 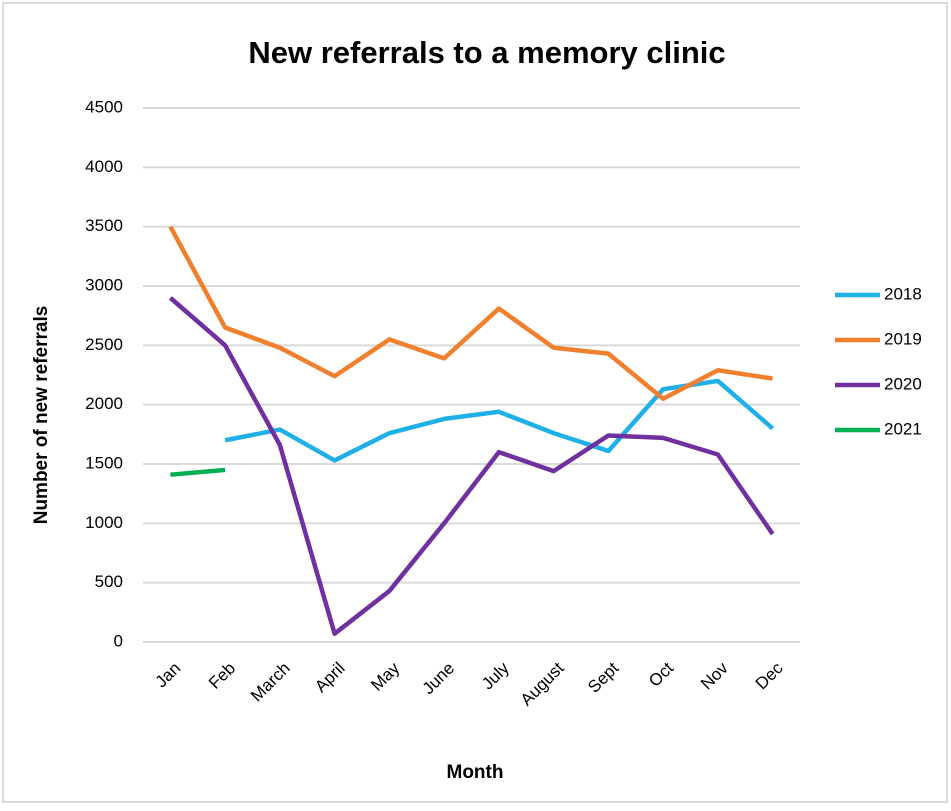 I want to click on legend-label: 2019, so click(x=903, y=338).